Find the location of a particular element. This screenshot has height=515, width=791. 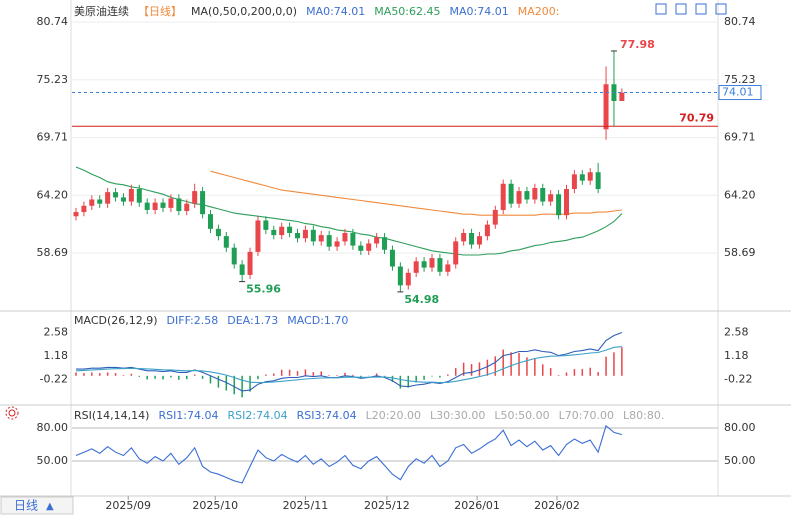

x-tick-label: 2025/12 is located at coordinates (387, 505).